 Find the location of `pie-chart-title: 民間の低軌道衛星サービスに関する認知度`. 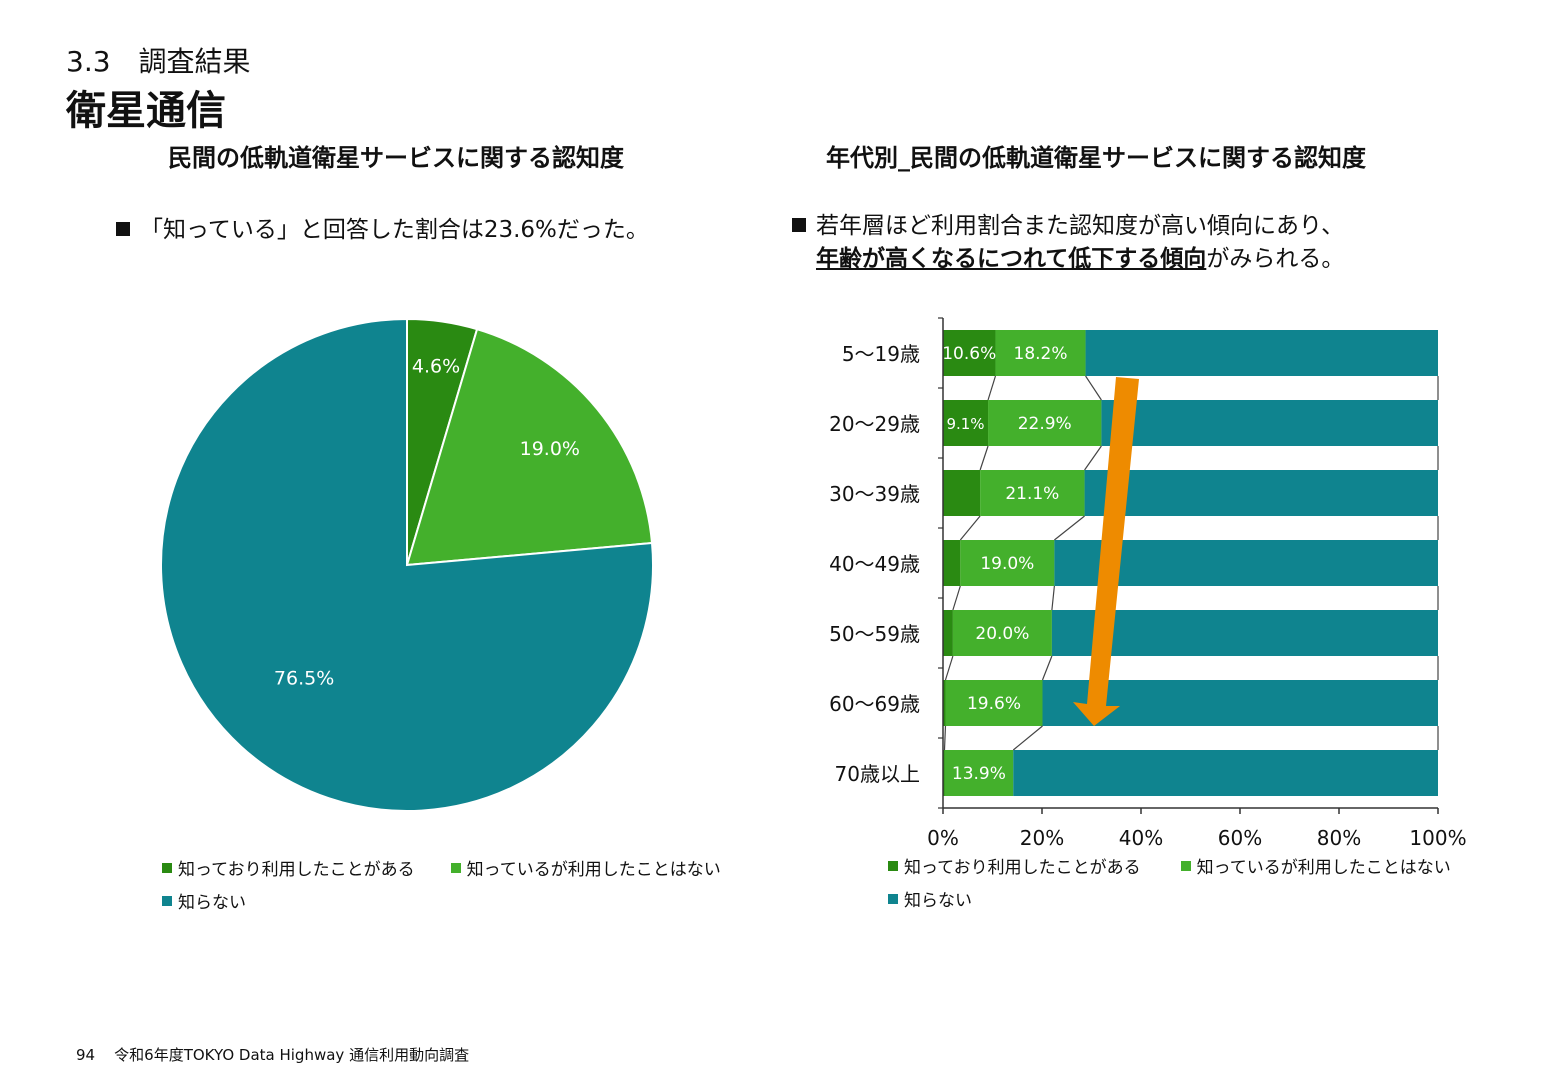

pie-chart-title: 民間の低軌道衛星サービスに関する認知度 is located at coordinates (396, 158).